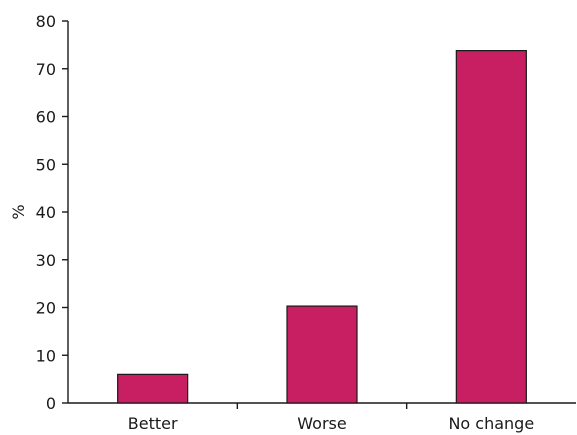  I want to click on y-axis: 0 10 20 30 40 50 60 70 80, so click(52, 212).